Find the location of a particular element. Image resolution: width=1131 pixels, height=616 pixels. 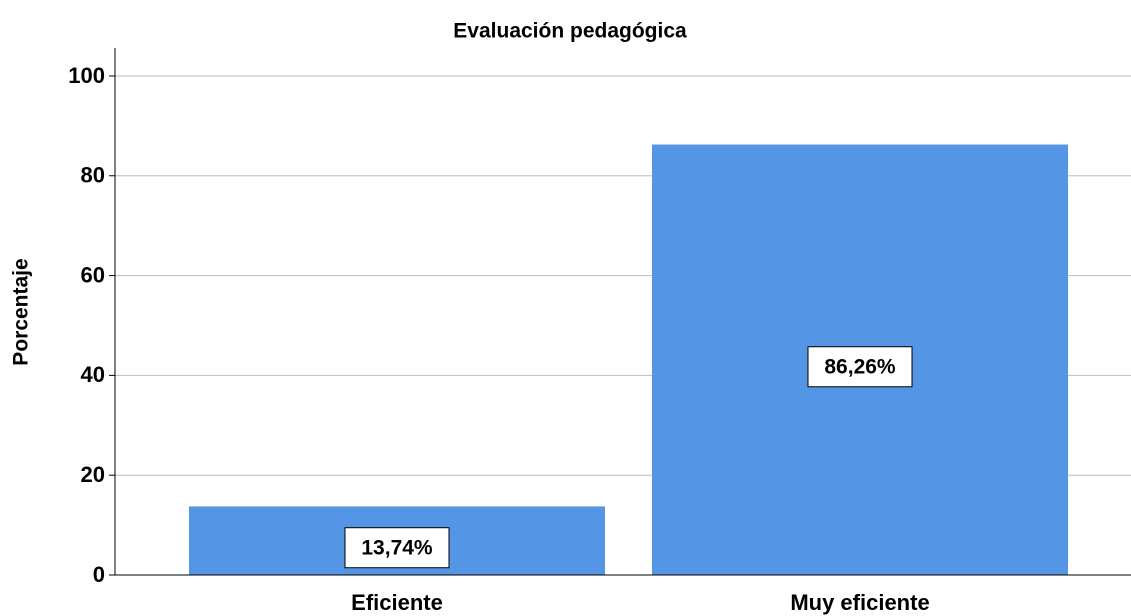

x-tick-label: Muy eficiente is located at coordinates (859, 602).